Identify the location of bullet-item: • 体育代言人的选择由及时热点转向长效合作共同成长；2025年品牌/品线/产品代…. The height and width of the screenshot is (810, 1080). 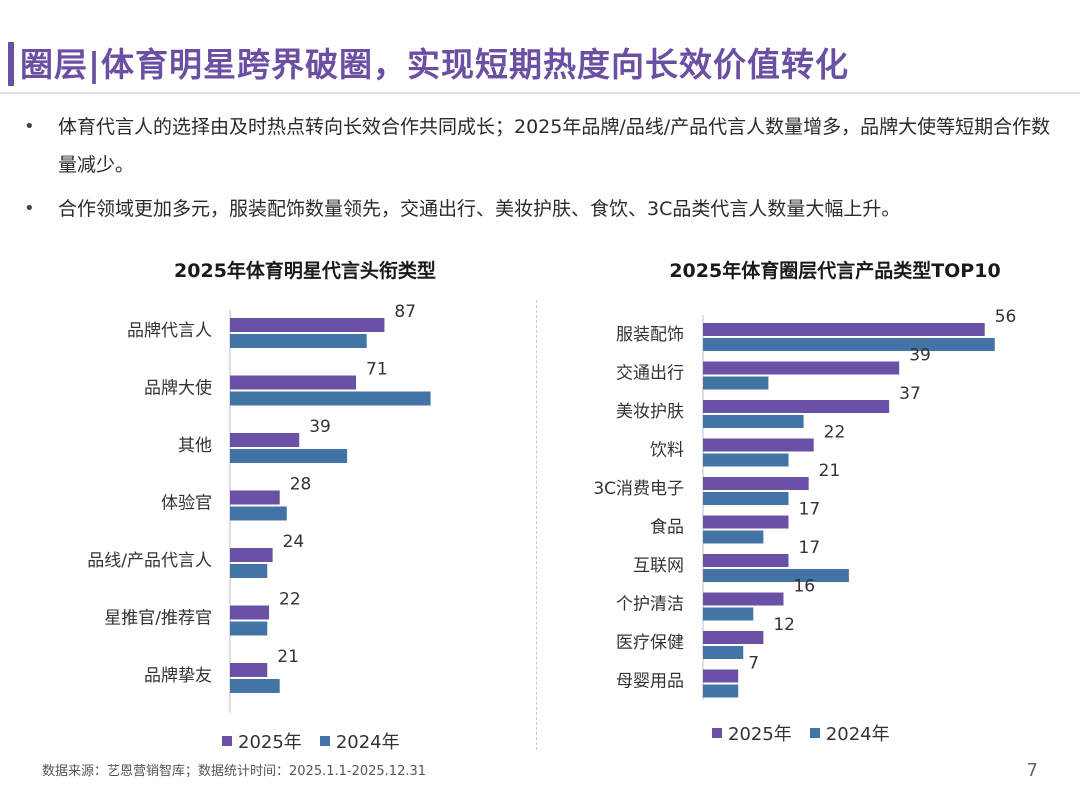
(542, 146).